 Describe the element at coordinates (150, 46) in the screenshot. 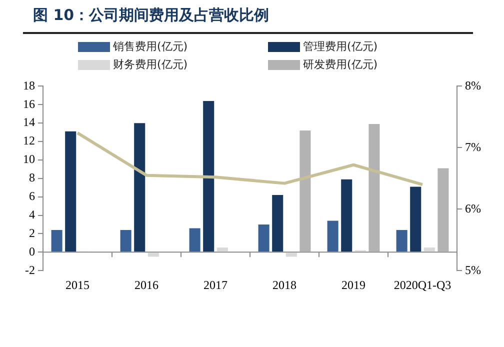

I see `legend-label: 销售费用(亿元)` at that location.